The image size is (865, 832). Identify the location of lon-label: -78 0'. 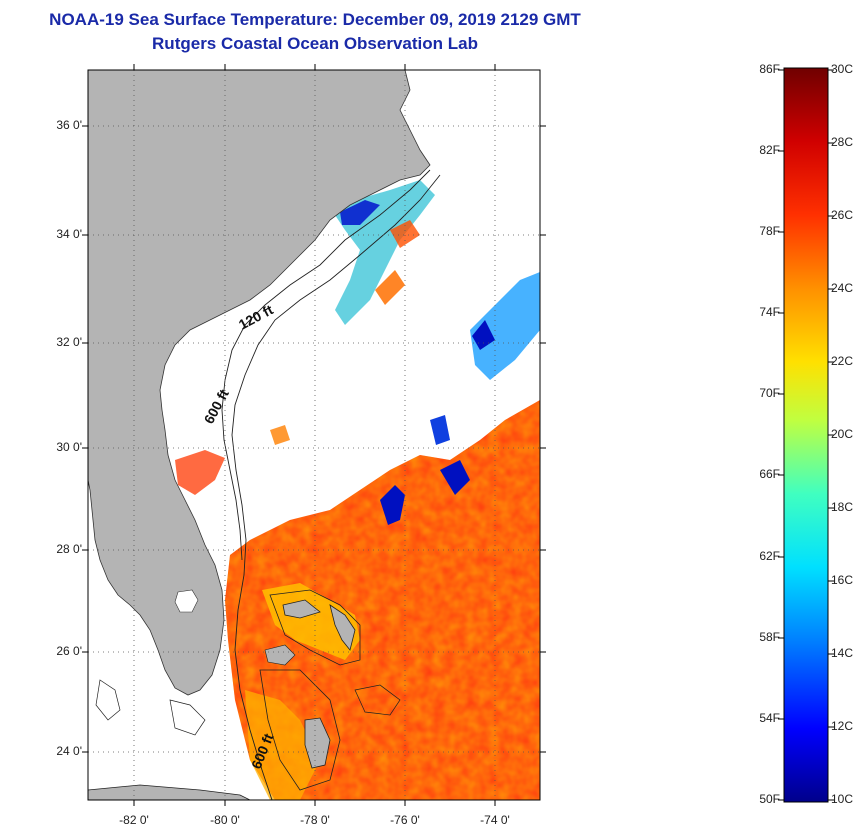
(315, 820).